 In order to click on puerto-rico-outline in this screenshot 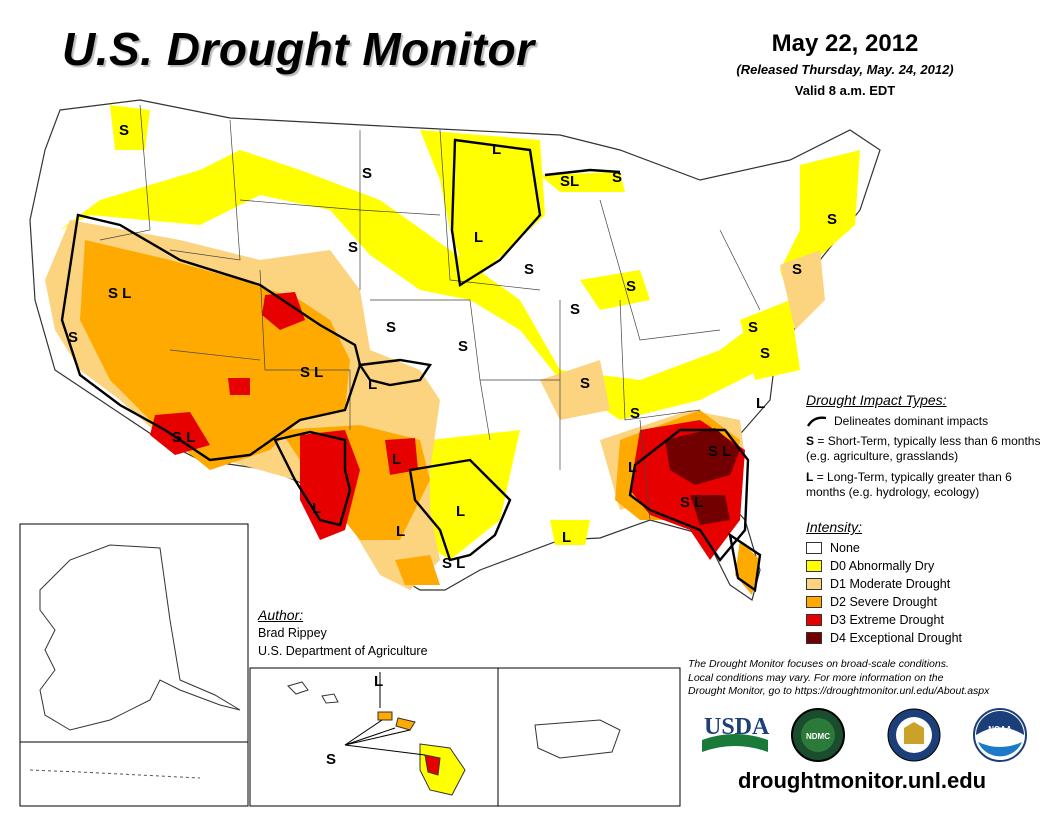, I will do `click(577, 739)`.